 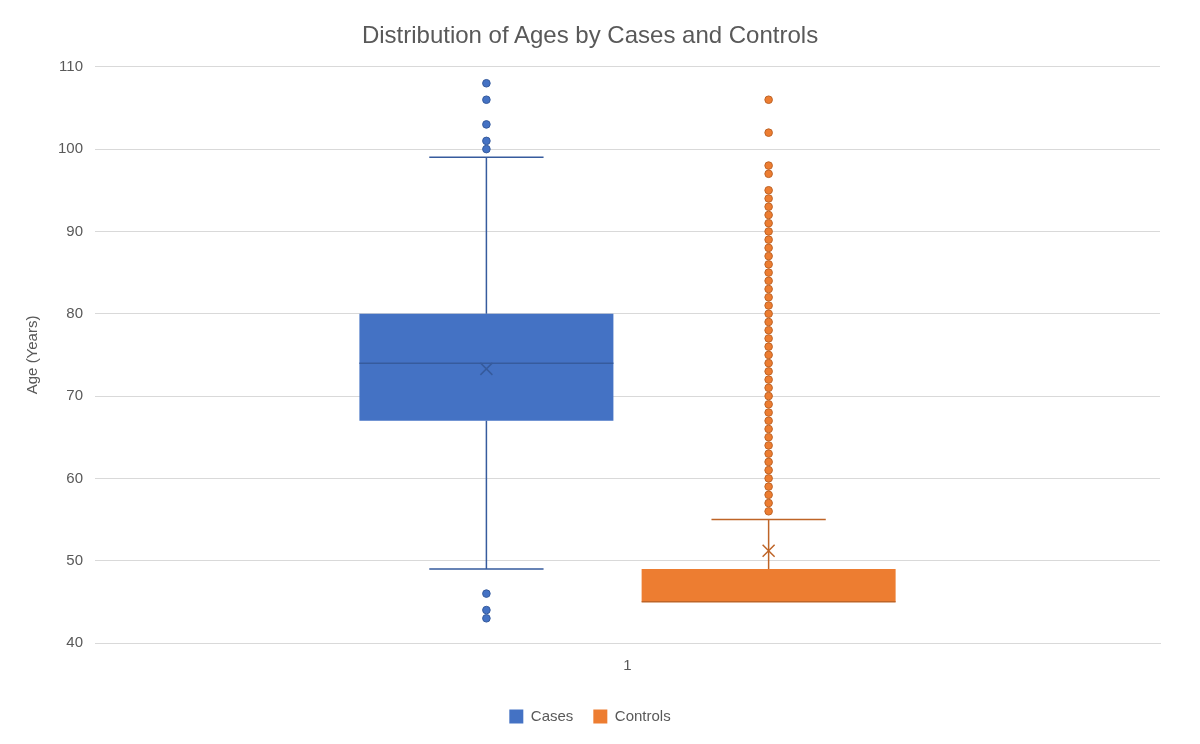 I want to click on y-tick-label: 90, so click(x=75, y=230).